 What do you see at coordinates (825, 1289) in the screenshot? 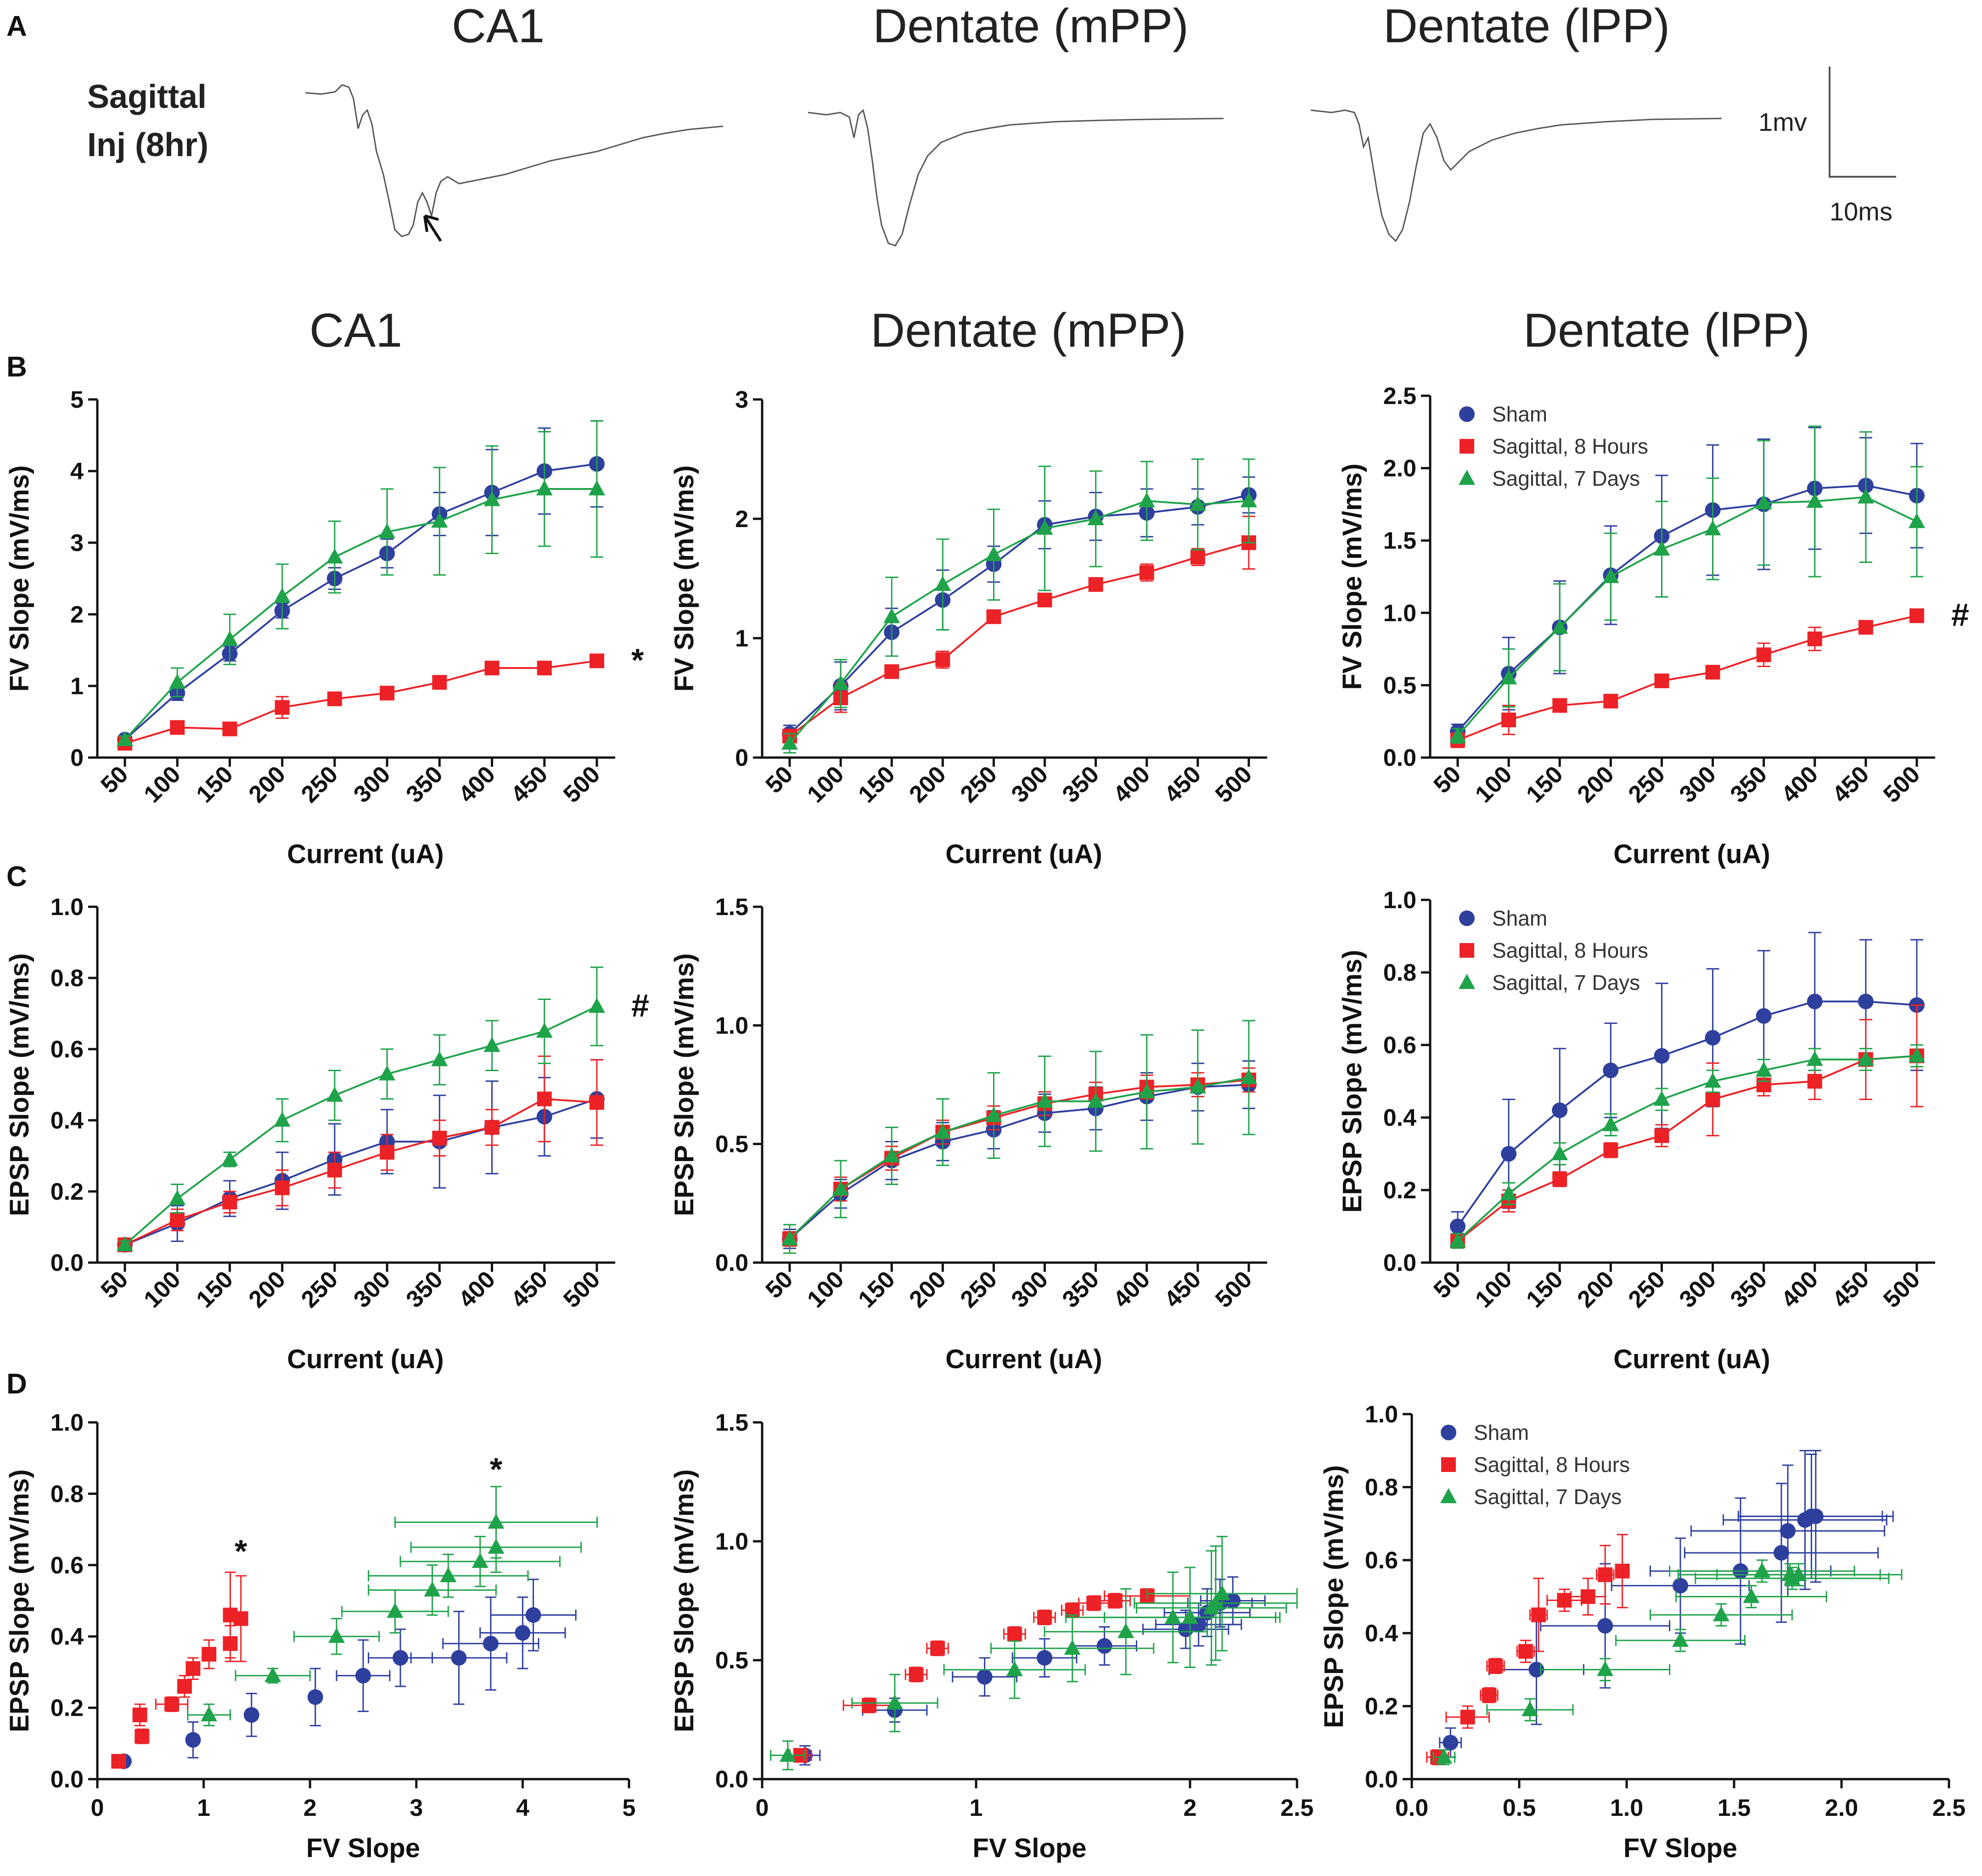
I see `x-tick-label: 100` at bounding box center [825, 1289].